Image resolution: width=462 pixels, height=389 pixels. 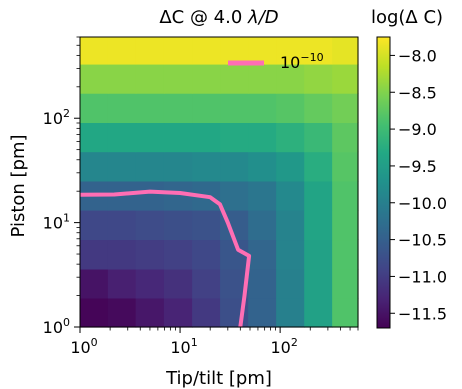 I want to click on colorbar-tick-label: −8.5, so click(x=417, y=92).